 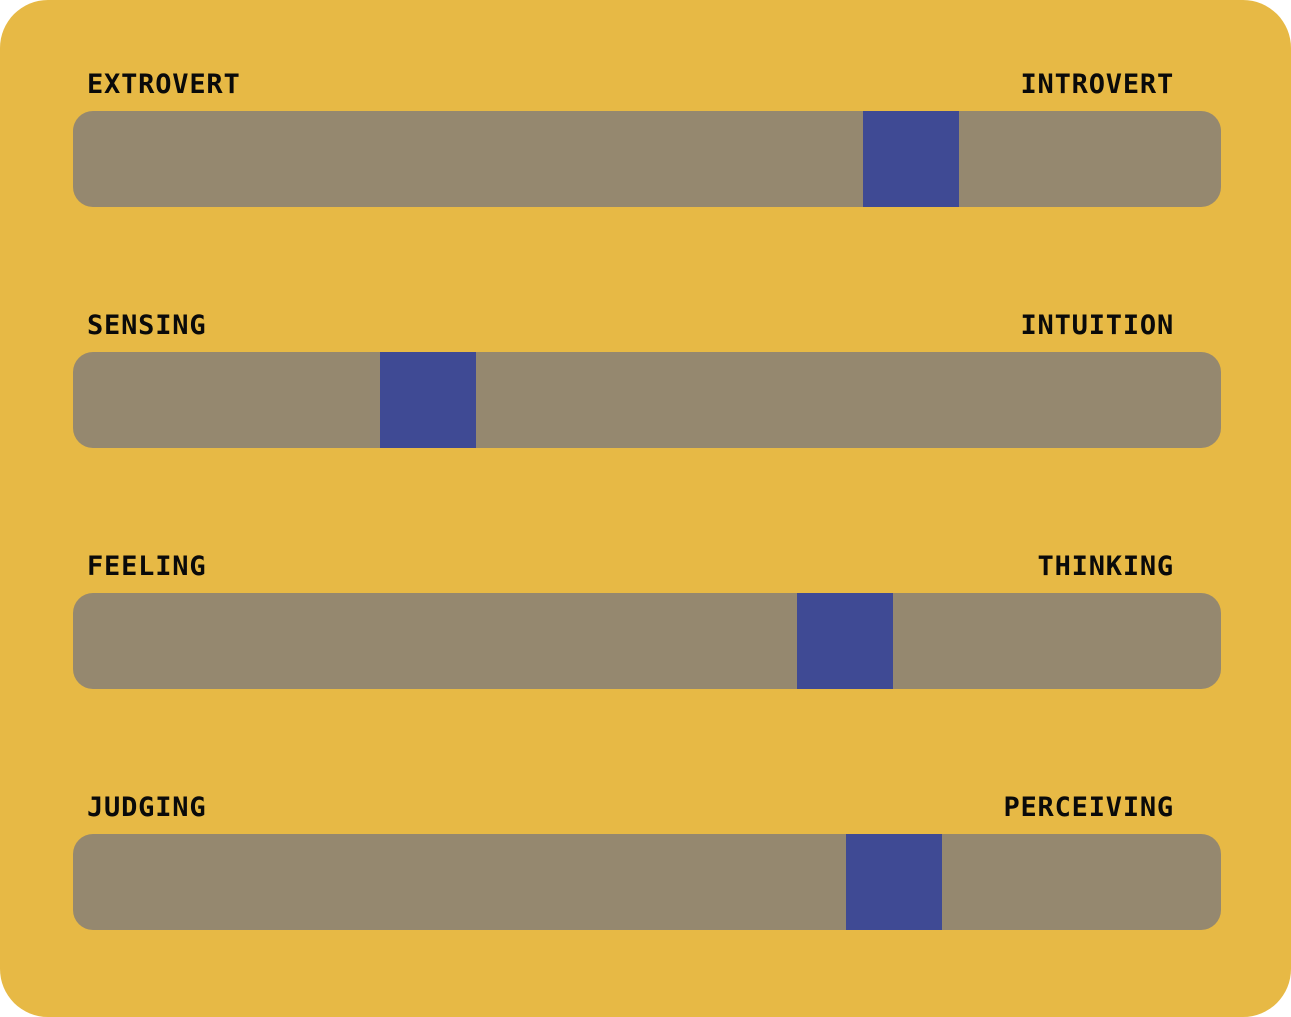 What do you see at coordinates (147, 325) in the screenshot?
I see `trait-left-label: SENSING` at bounding box center [147, 325].